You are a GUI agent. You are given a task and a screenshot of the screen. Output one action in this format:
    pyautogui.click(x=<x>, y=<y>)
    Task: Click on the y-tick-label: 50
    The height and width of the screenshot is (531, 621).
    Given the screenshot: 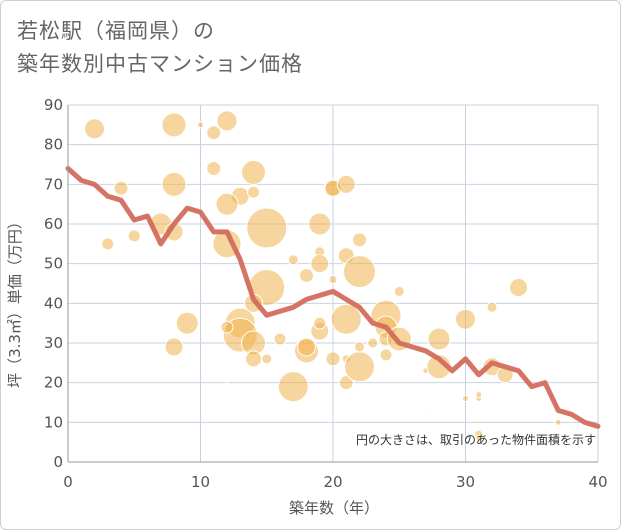 What is the action you would take?
    pyautogui.click(x=53, y=264)
    